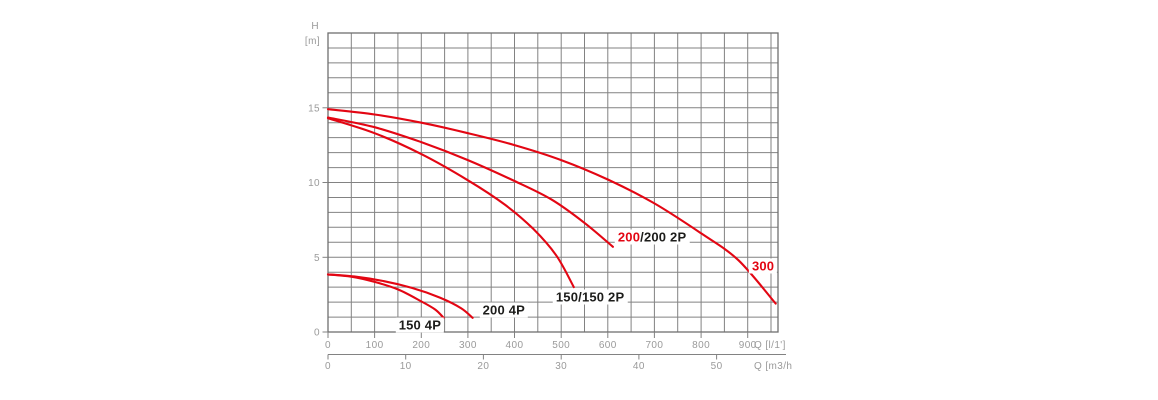  Describe the element at coordinates (314, 183) in the screenshot. I see `y-tick-label: 10` at that location.